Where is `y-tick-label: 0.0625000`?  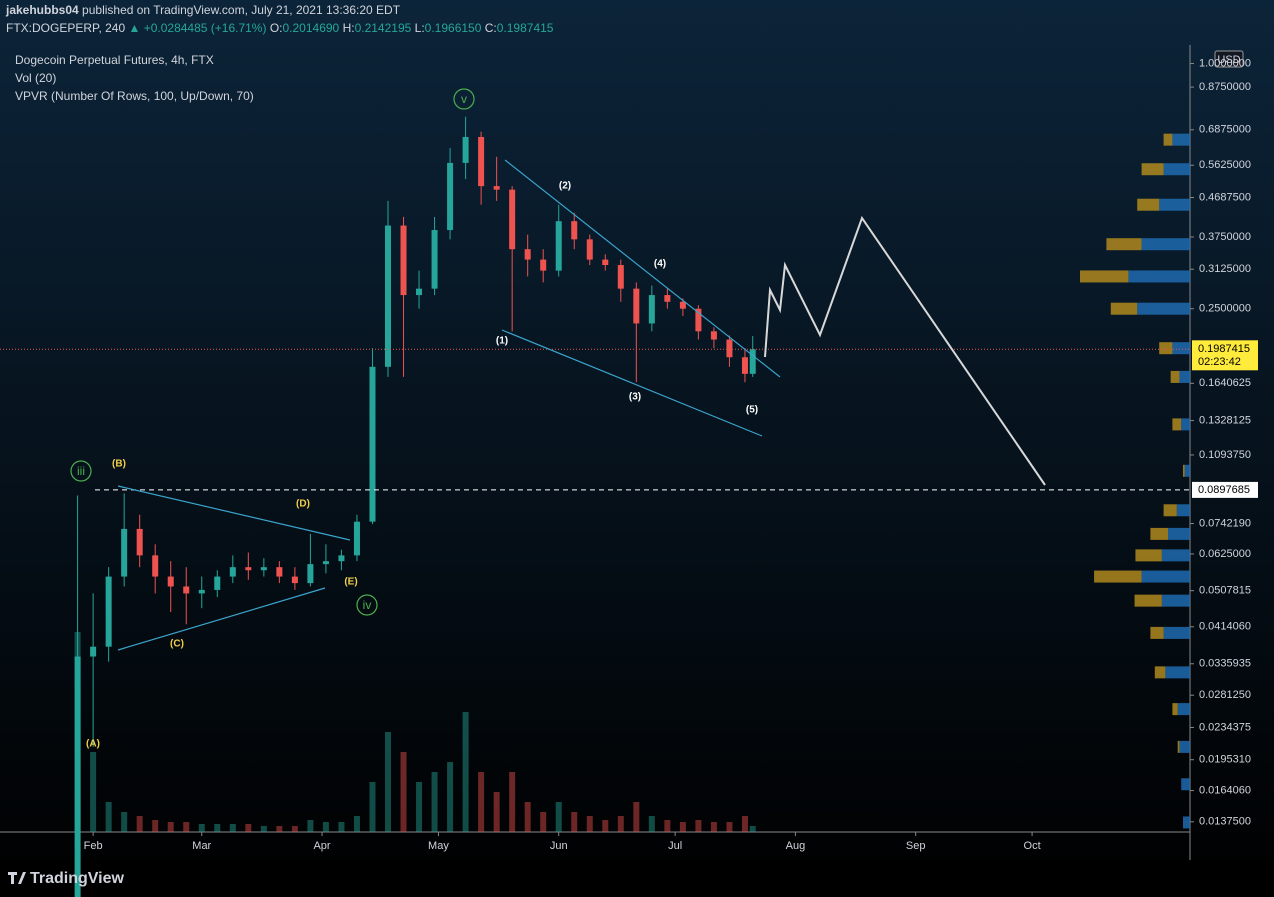 y-tick-label: 0.0625000 is located at coordinates (1225, 554).